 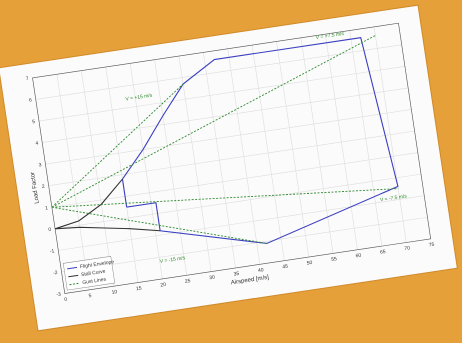 I want to click on x-axis-label: Airspeed [m/s], so click(x=249, y=281).